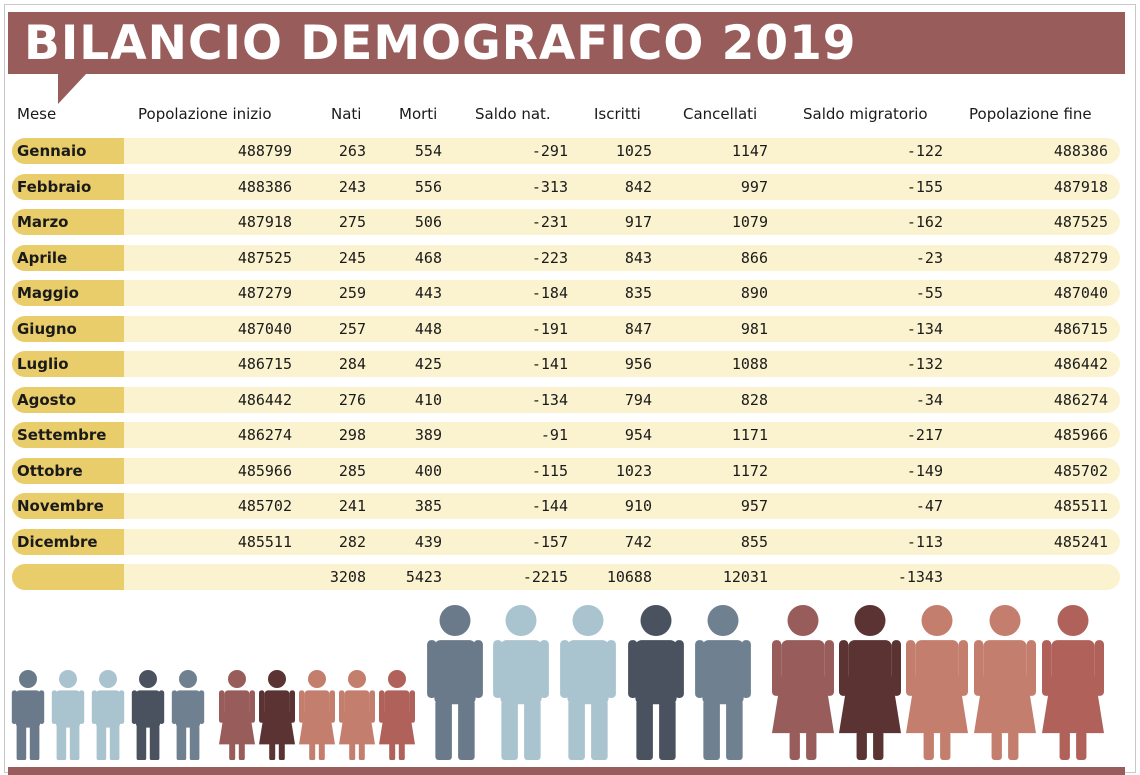 This screenshot has height=775, width=1140. What do you see at coordinates (62, 435) in the screenshot?
I see `month-label: Settembre` at bounding box center [62, 435].